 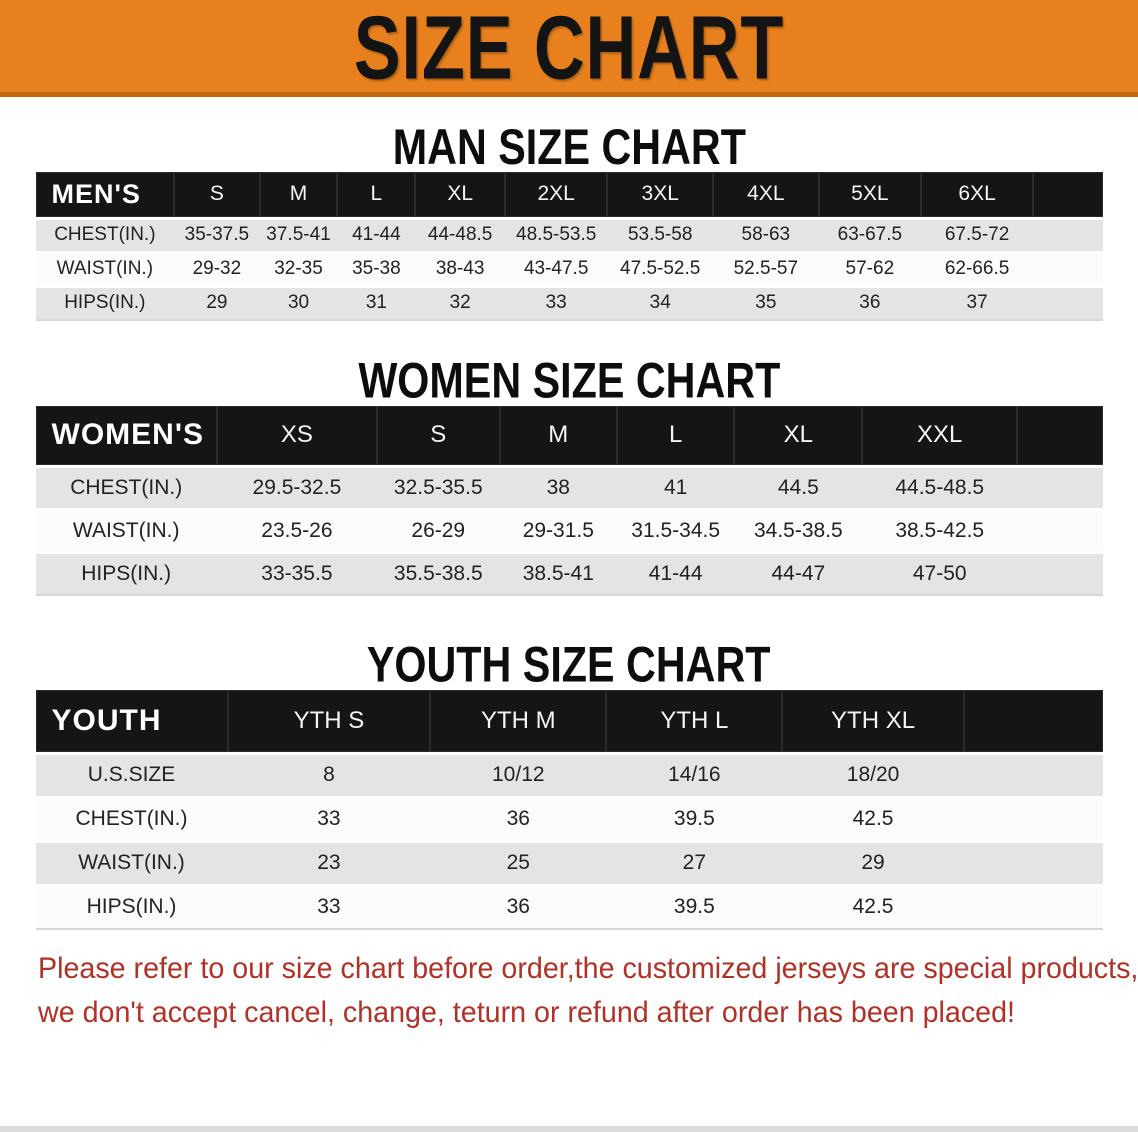 I want to click on size-value-cell: 34, so click(x=660, y=303).